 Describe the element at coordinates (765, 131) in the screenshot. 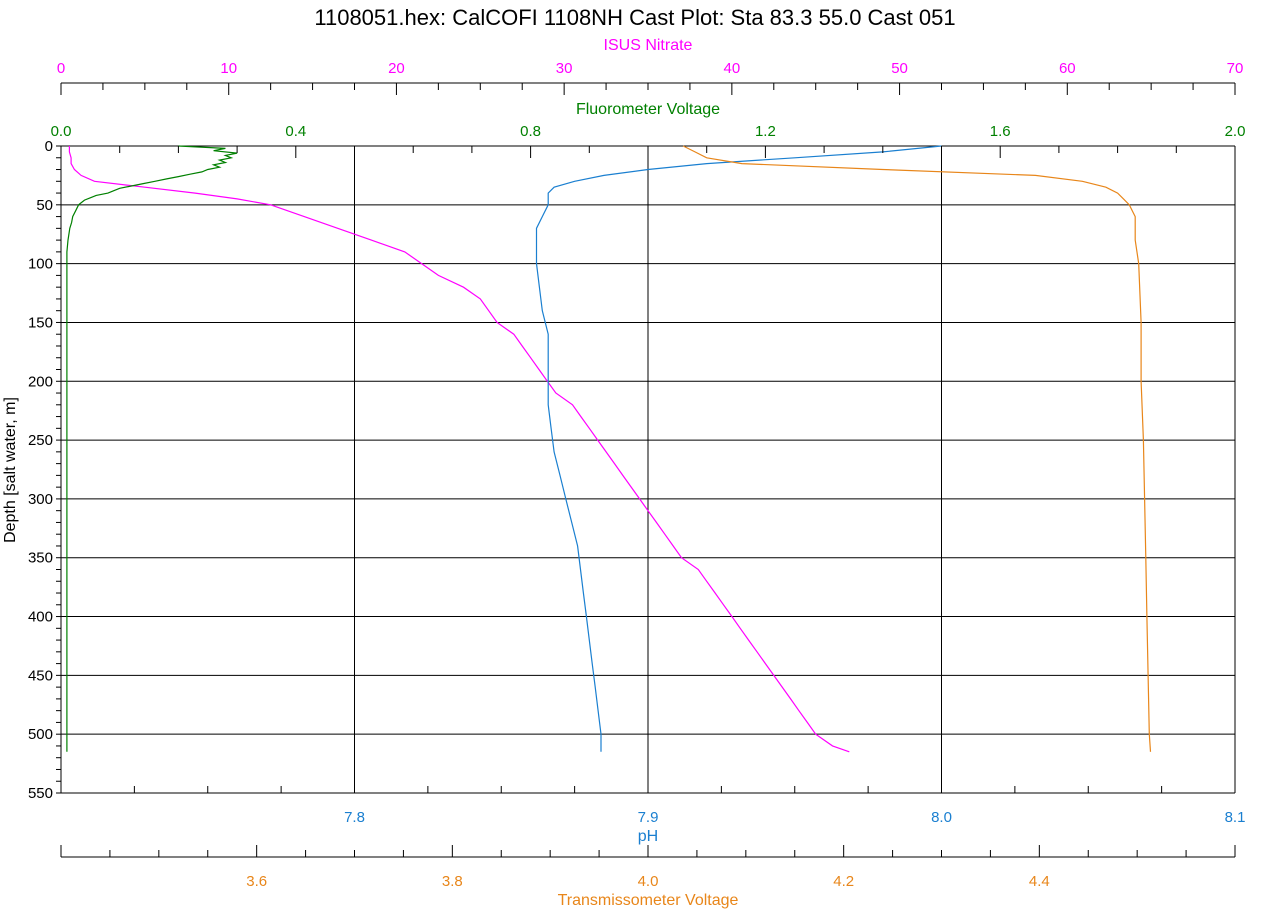

I see `fluor-tick-label: 1.2` at that location.